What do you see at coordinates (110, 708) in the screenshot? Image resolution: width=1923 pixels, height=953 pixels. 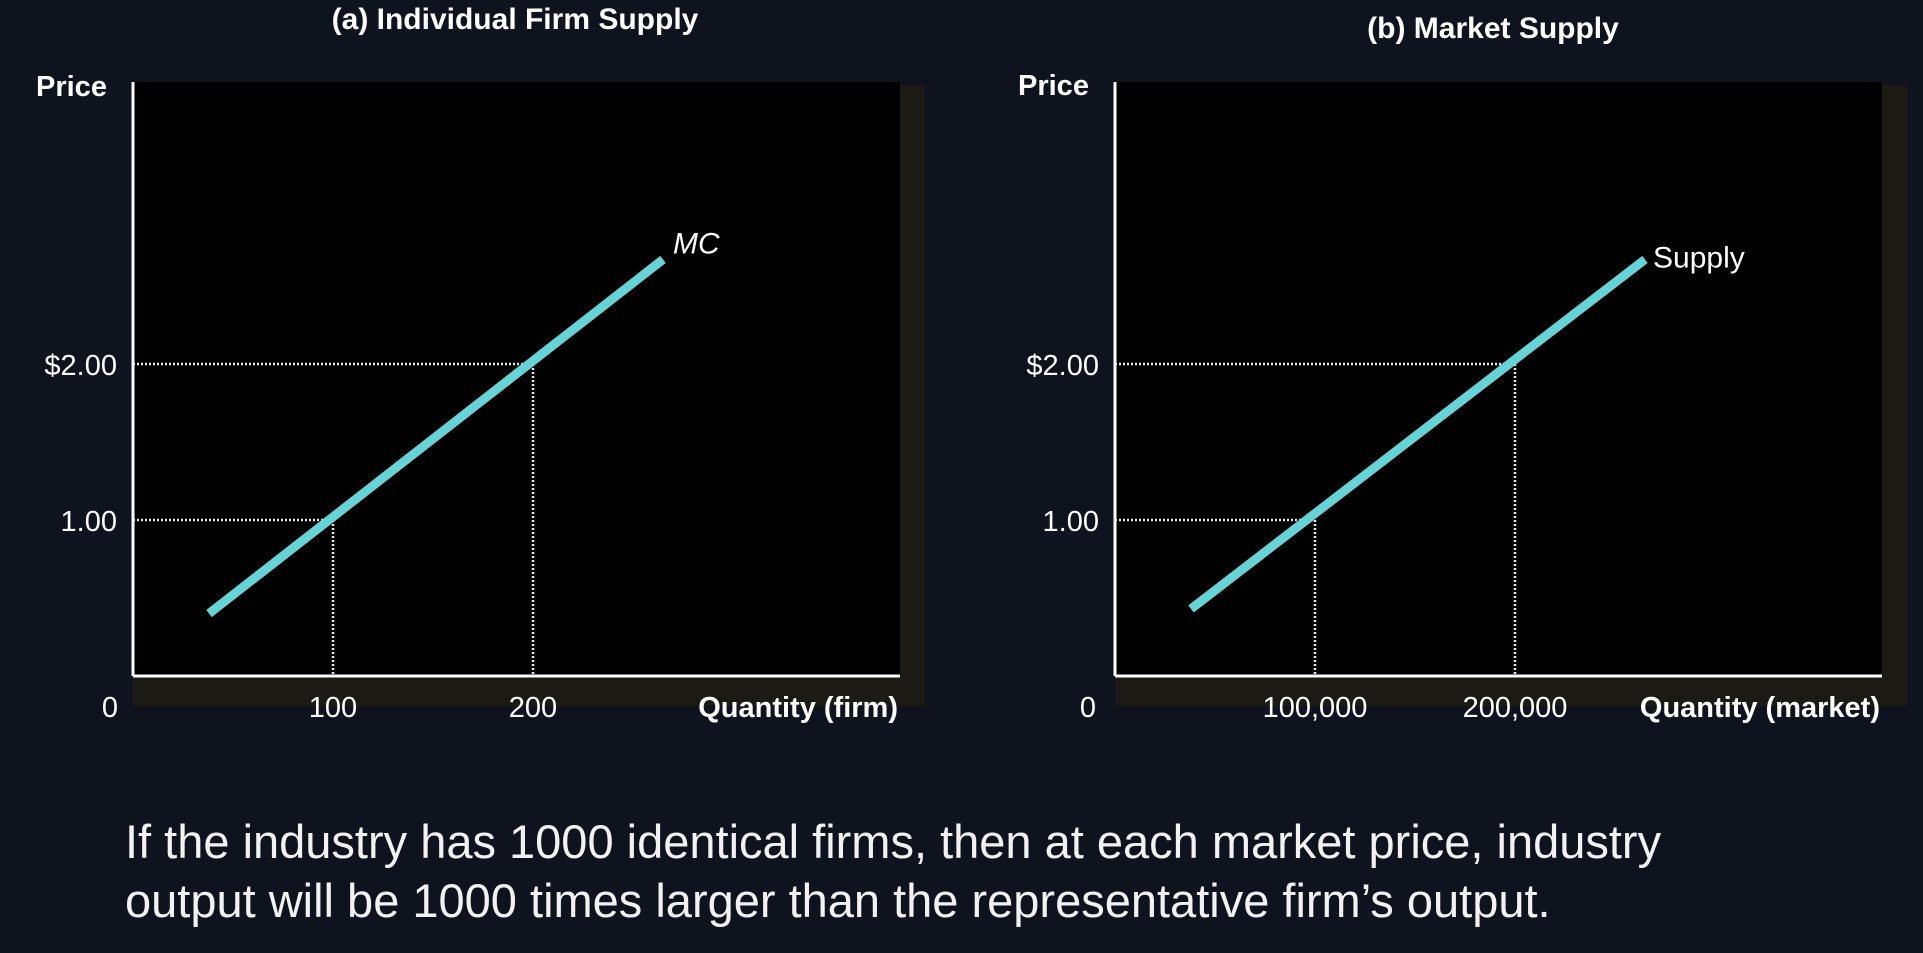 I see `panel-a-origin-label: 0` at bounding box center [110, 708].